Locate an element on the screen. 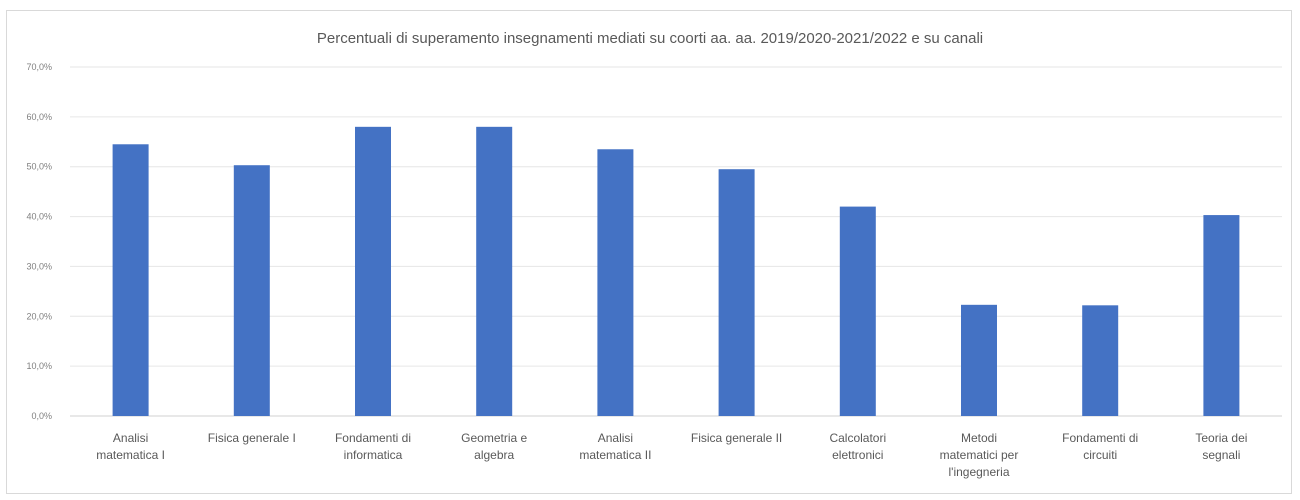 This screenshot has height=500, width=1300. x-category-label: informatica is located at coordinates (373, 455).